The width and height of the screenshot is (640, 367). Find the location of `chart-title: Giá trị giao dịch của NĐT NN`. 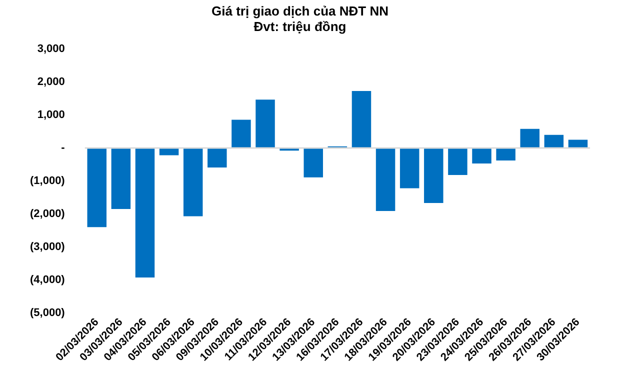

chart-title: Giá trị giao dịch của NĐT NN is located at coordinates (300, 10).